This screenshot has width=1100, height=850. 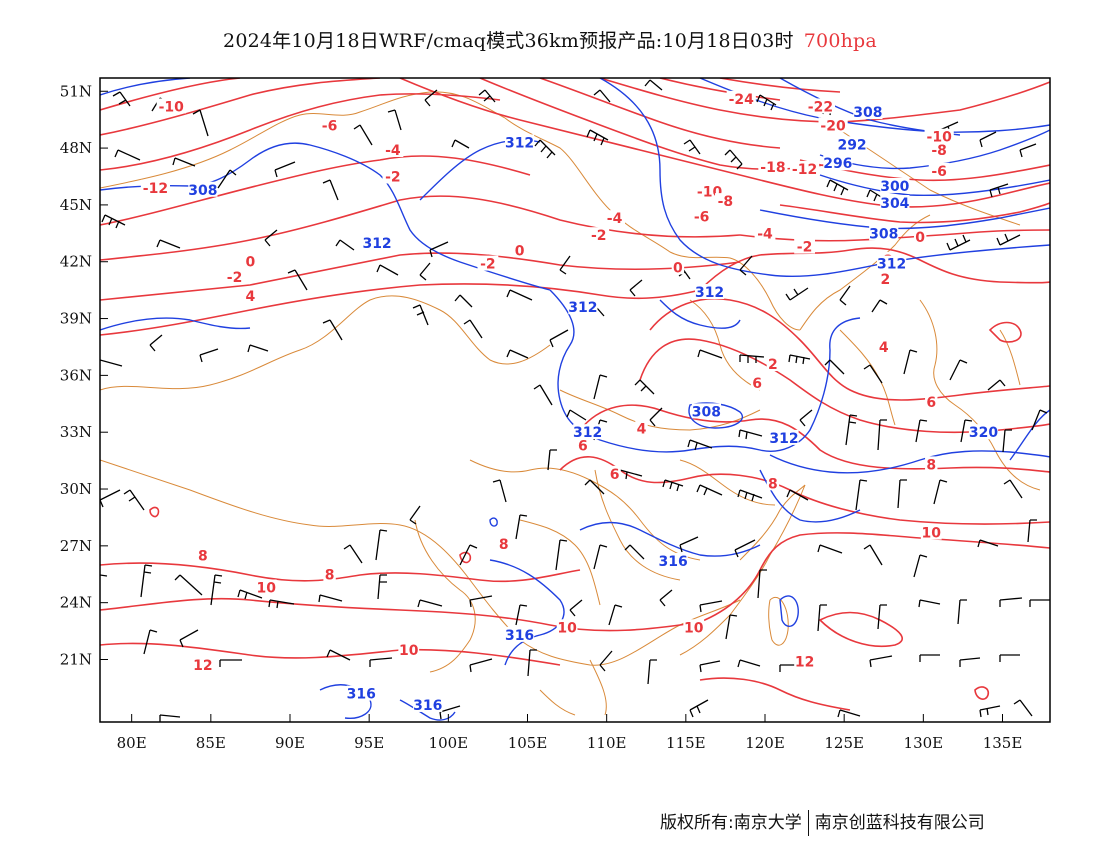 I want to click on lat-tick-label: 27N, so click(x=76, y=546).